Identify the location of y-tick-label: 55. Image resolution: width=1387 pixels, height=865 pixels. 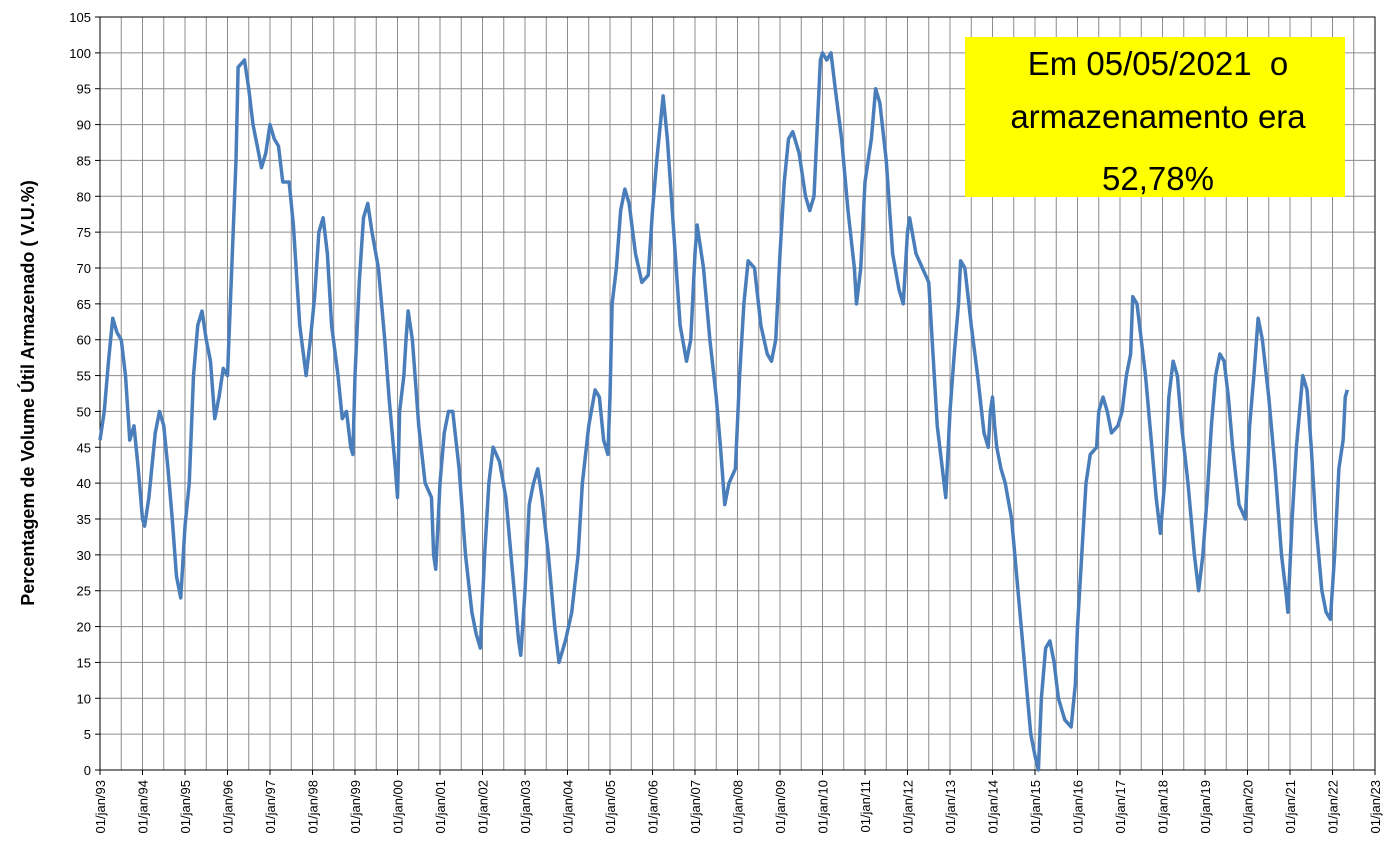
(84, 376).